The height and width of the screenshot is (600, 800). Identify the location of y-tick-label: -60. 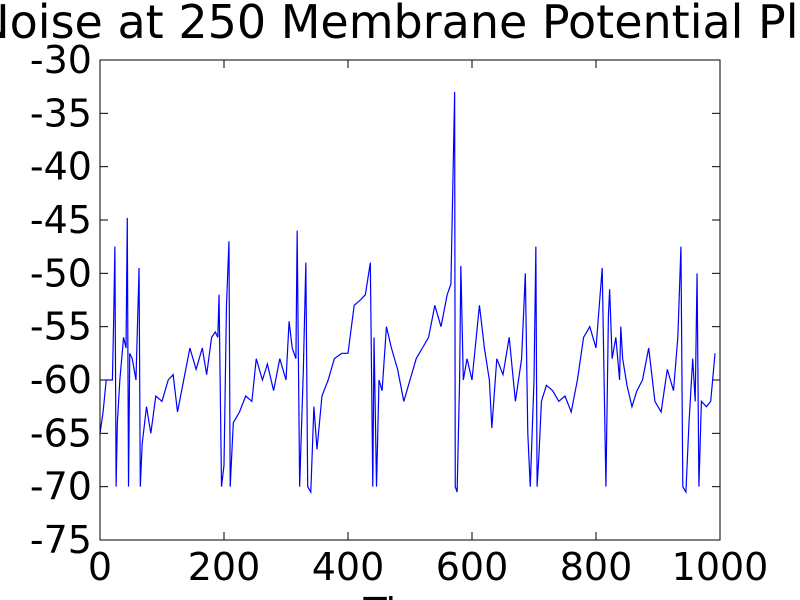
(61, 380).